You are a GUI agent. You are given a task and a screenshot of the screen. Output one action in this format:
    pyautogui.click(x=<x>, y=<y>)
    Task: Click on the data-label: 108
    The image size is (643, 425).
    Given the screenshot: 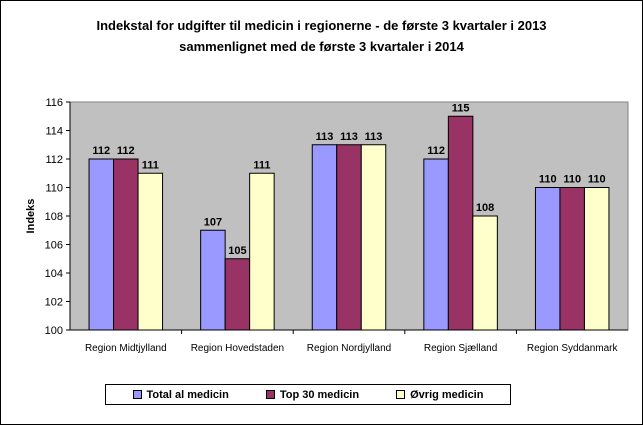 What is the action you would take?
    pyautogui.click(x=485, y=208)
    